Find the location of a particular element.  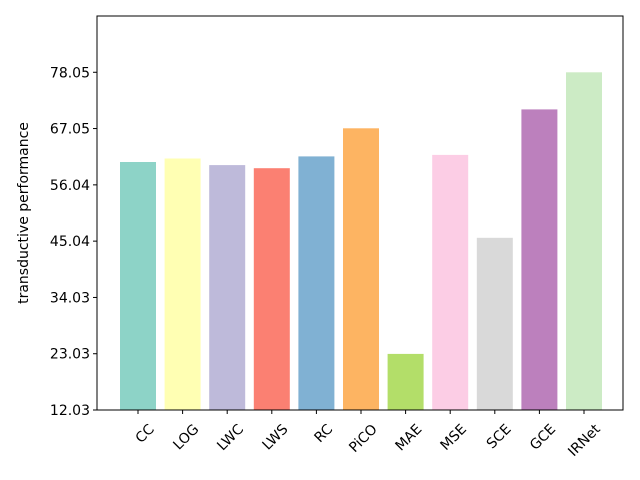

bar-irnet is located at coordinates (584, 241).